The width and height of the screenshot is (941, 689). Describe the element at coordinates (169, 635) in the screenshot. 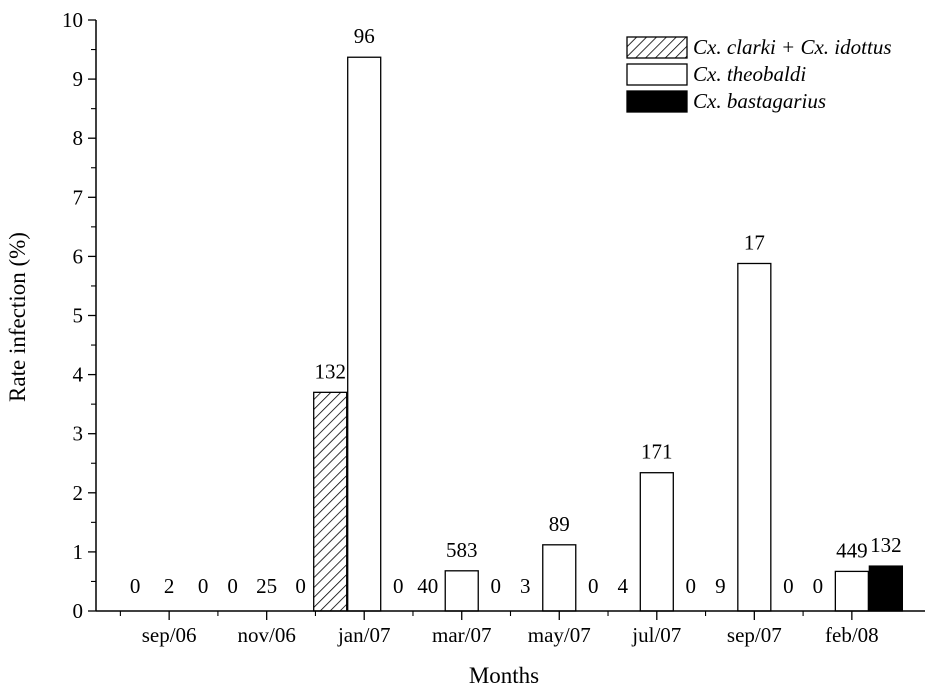

I see `x-tick-label: sep/06` at that location.